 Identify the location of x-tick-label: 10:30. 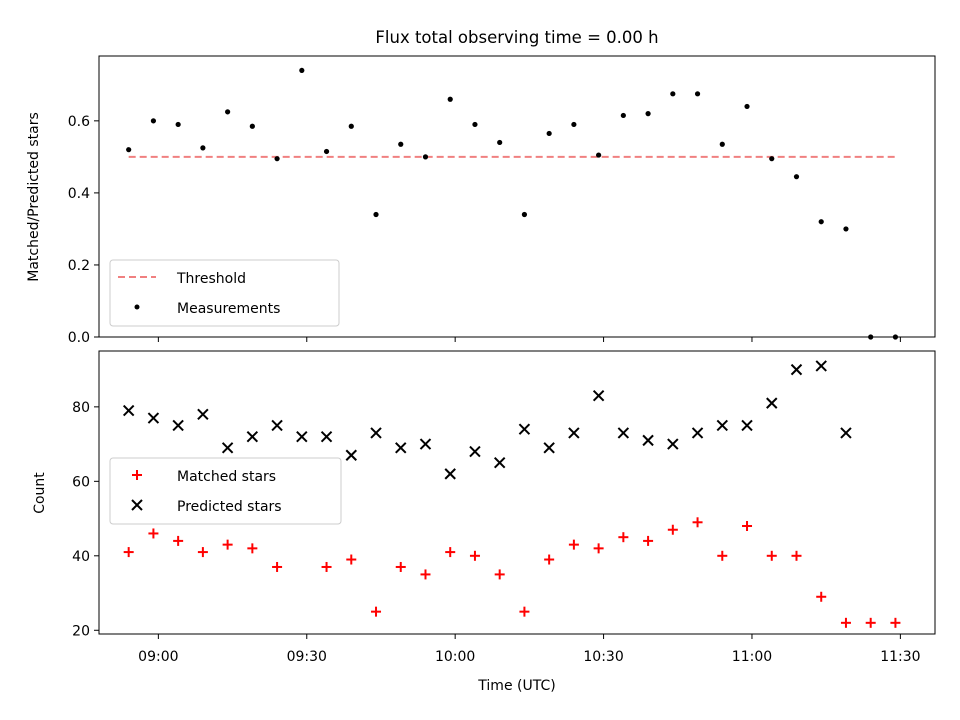
(603, 657).